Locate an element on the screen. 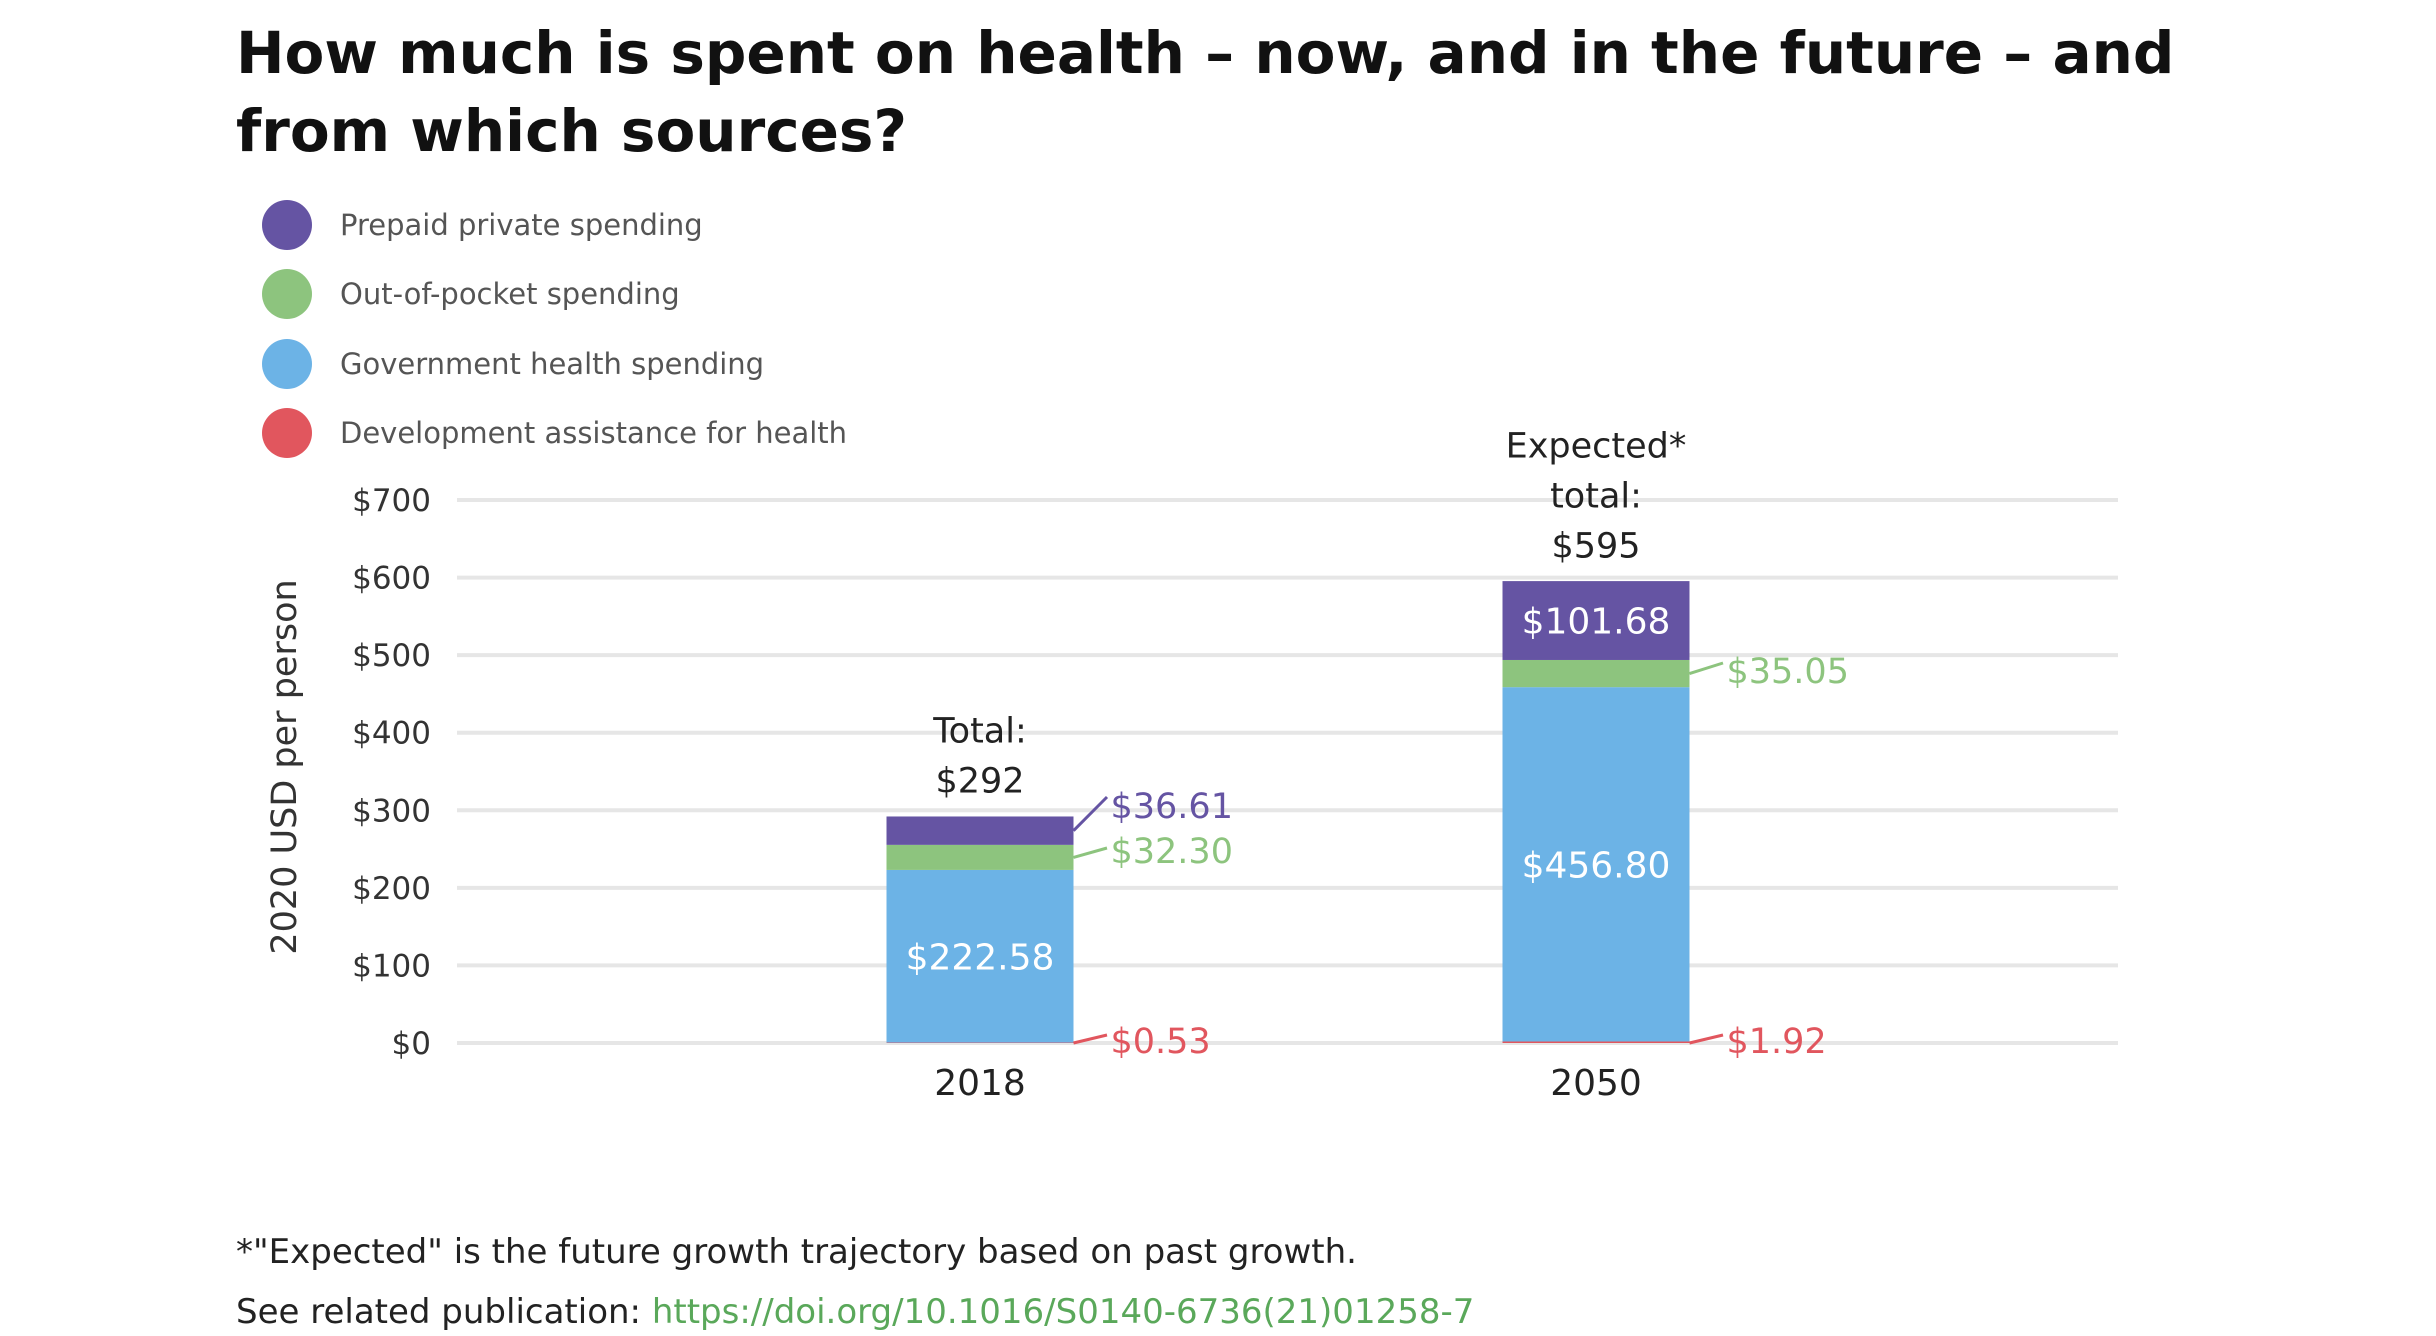 This screenshot has width=2436, height=1336. bar-segment-gov-2018 is located at coordinates (980, 956).